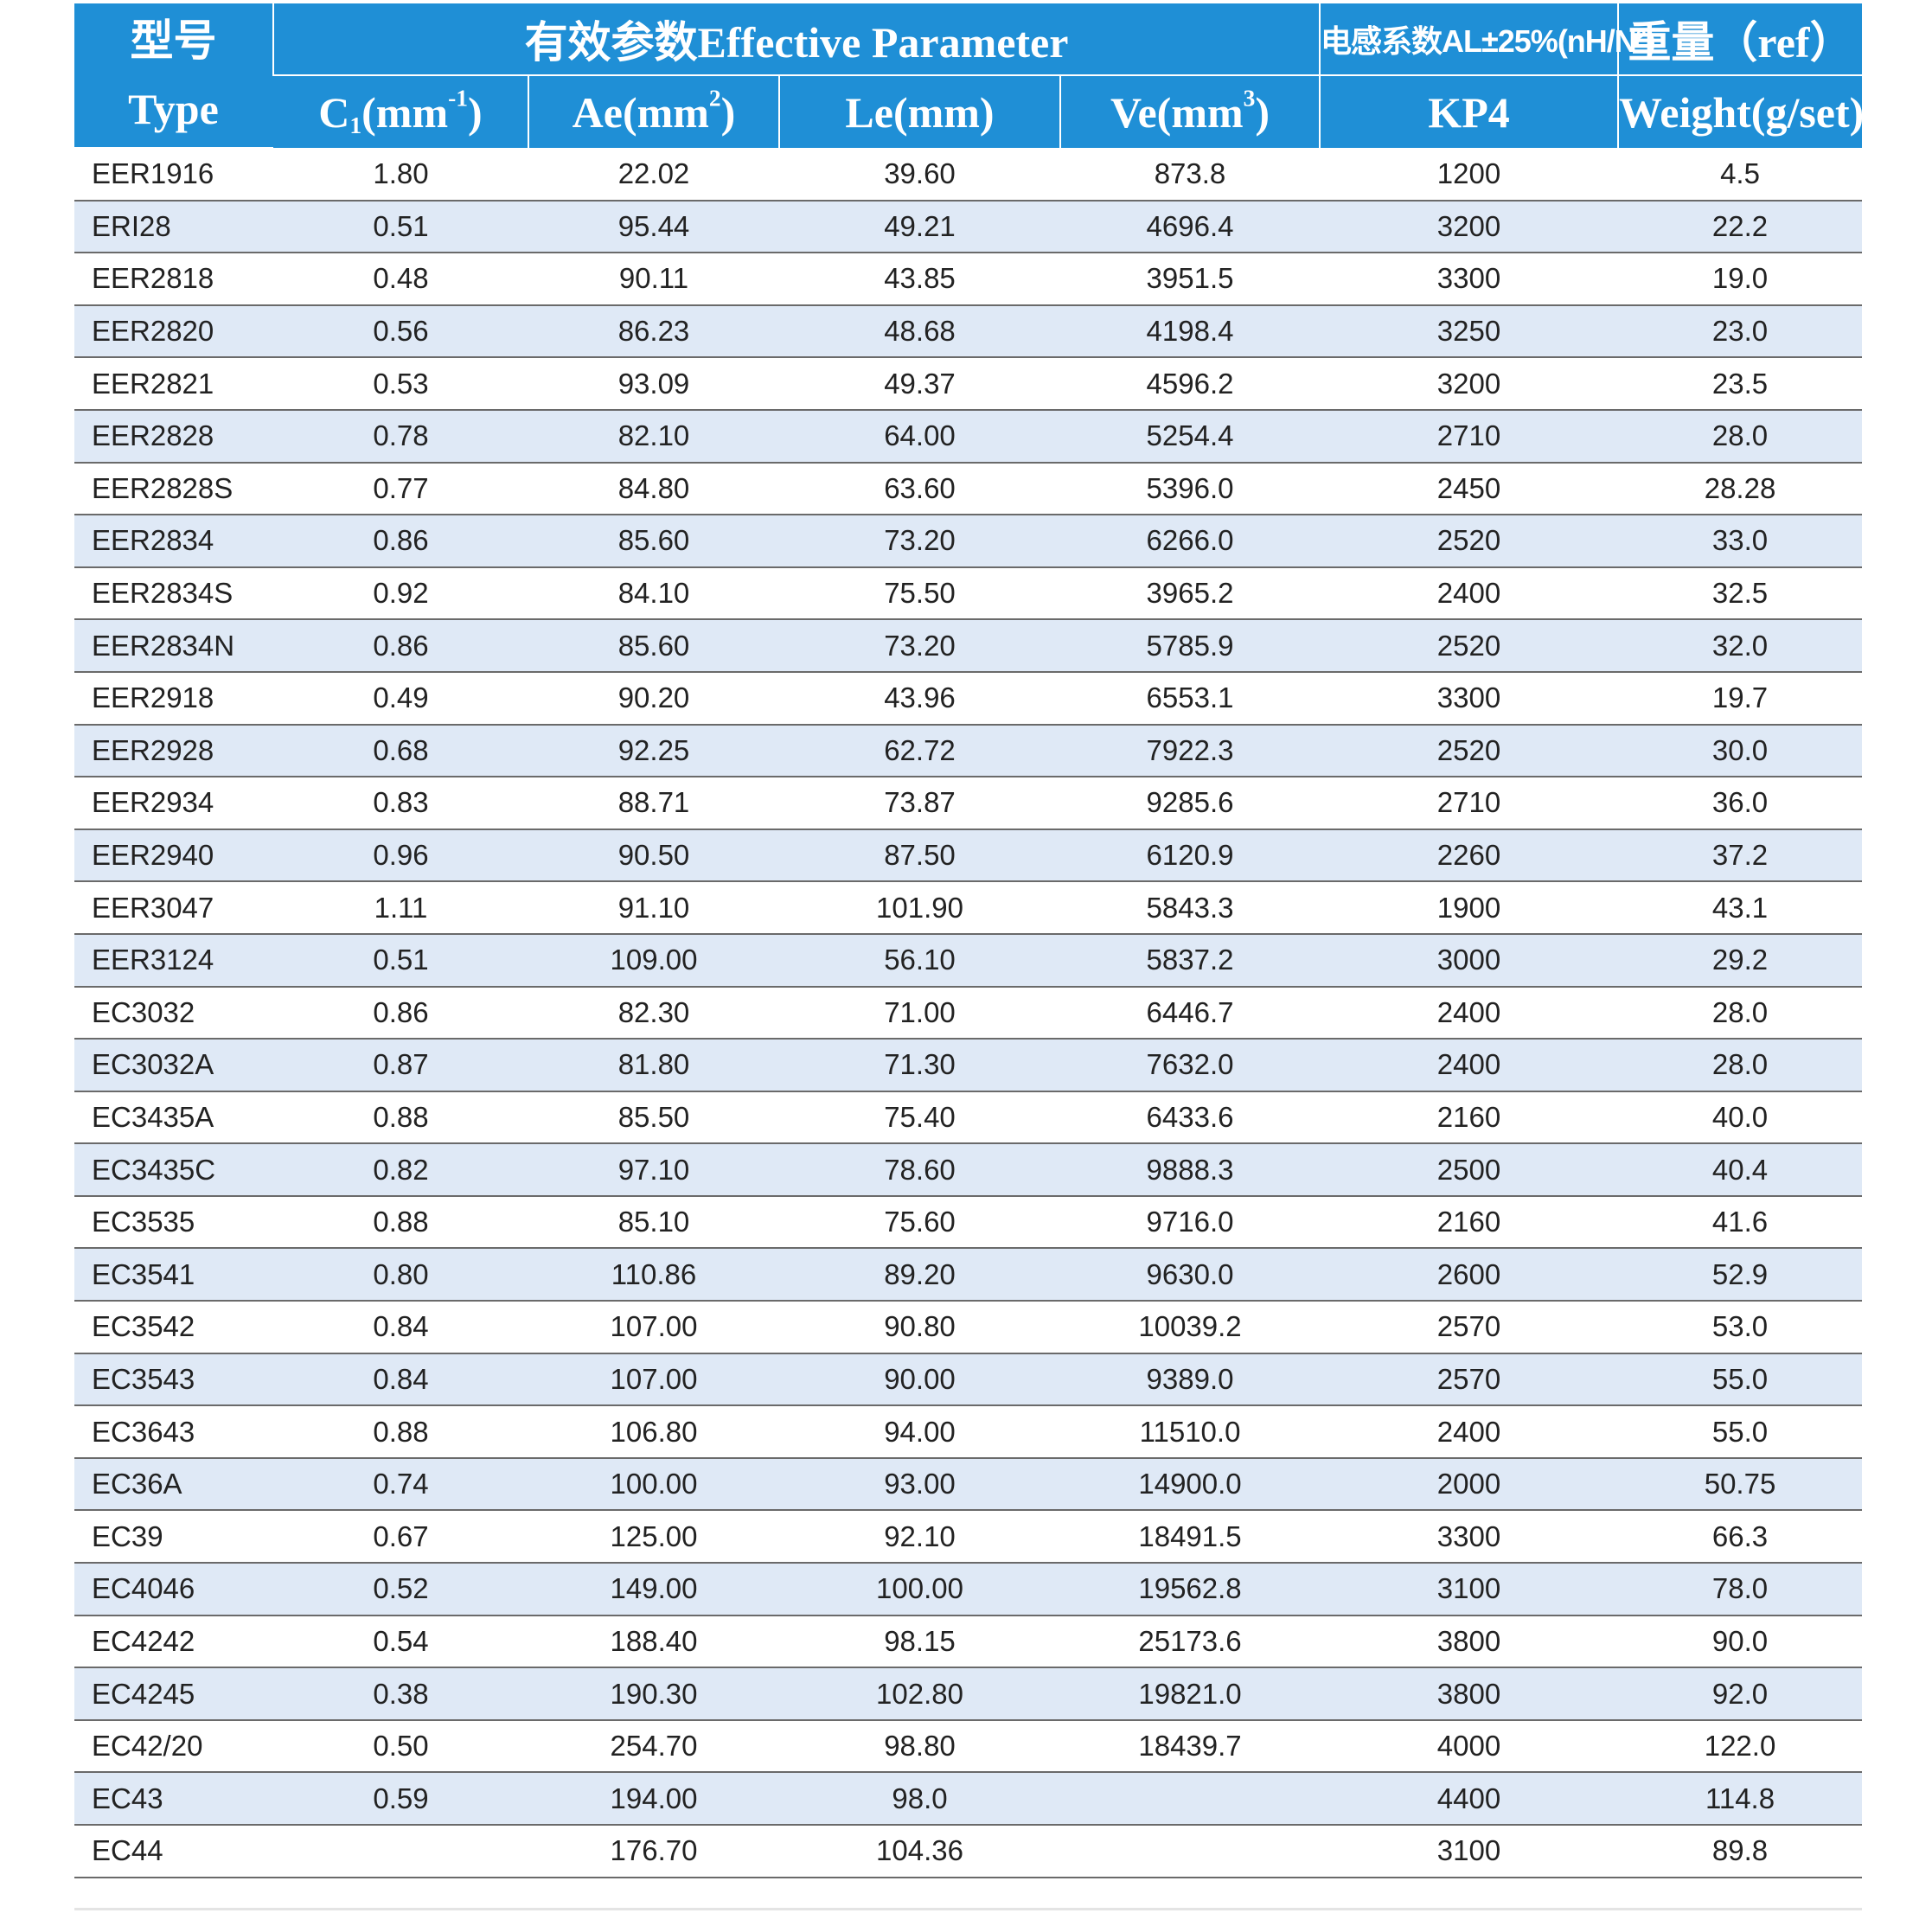 The height and width of the screenshot is (1913, 1932). Describe the element at coordinates (968, 1642) in the screenshot. I see `table-row: EC4242 0.54 188.40 98.15 25173.6 3800 90.0` at that location.